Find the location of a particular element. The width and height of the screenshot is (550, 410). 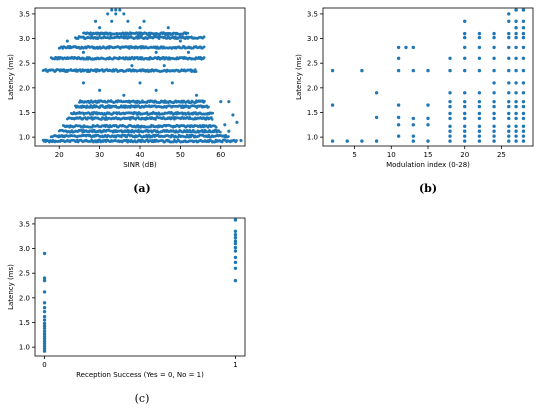

x-tick-label: 10 is located at coordinates (391, 155).